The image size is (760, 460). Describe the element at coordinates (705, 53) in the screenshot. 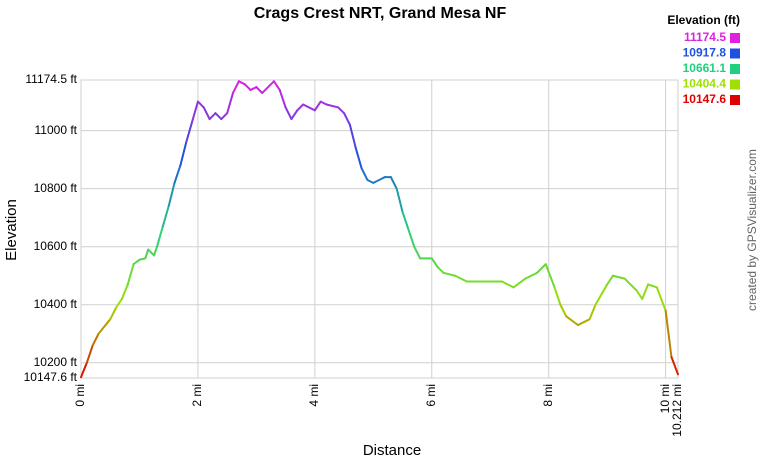

I see `legend-label: 10917.8` at that location.